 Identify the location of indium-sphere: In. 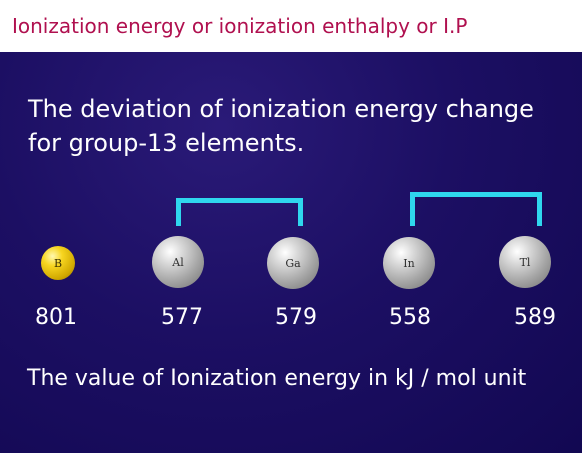
(409, 263).